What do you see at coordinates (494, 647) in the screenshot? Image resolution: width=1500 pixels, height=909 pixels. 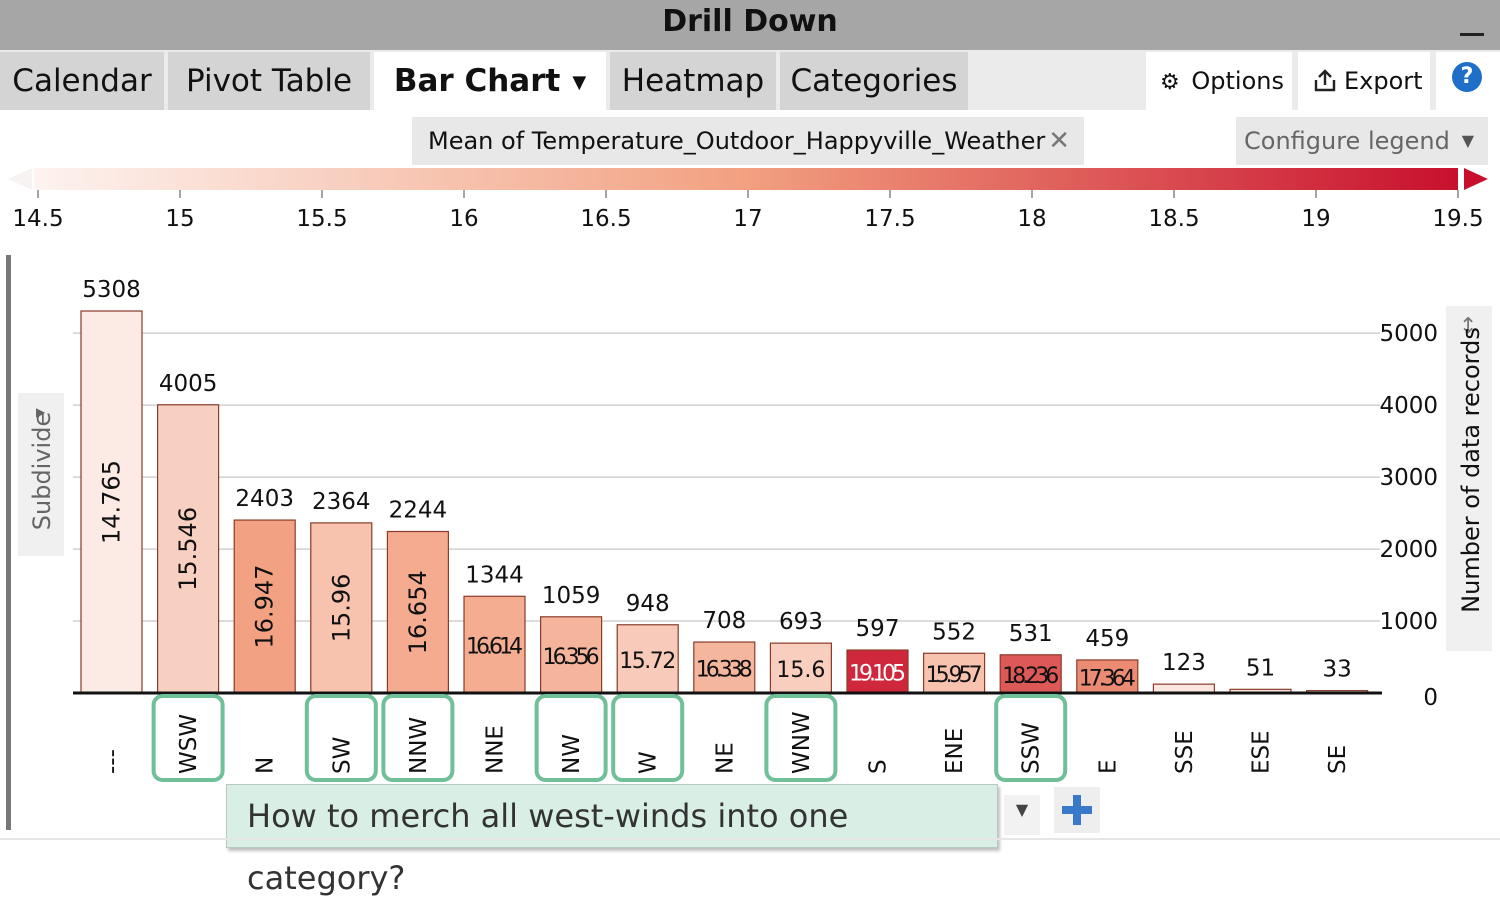 I see `bar-mean-label: 16.614` at bounding box center [494, 647].